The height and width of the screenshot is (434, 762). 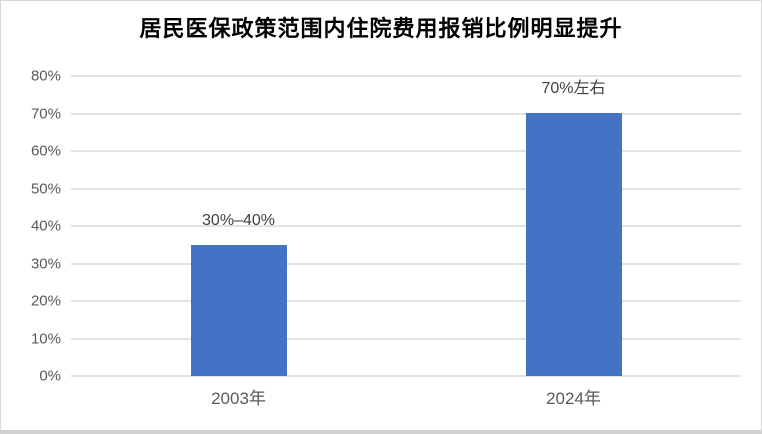 I want to click on chart-title: 居民医保政策范围内住院费用报销比例明显提升, so click(x=381, y=28).